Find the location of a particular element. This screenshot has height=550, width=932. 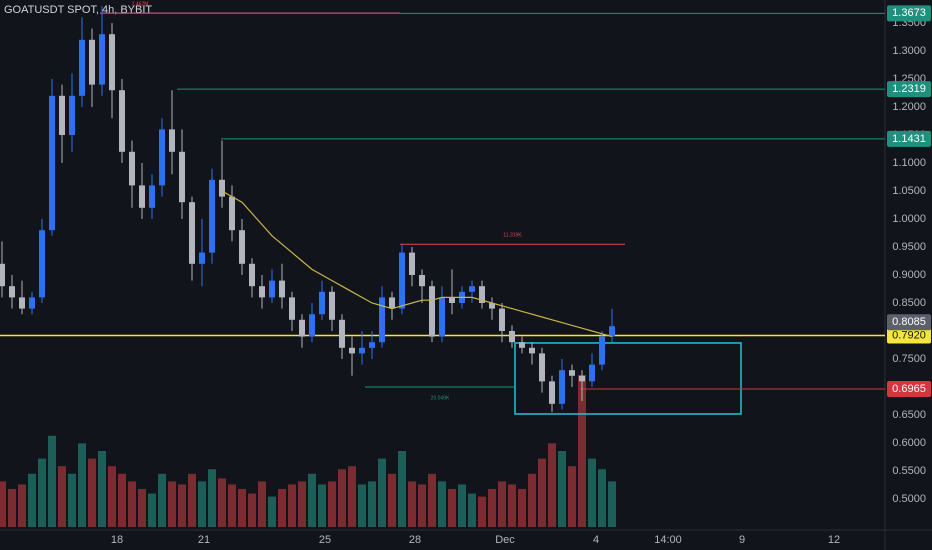

y-tick-label: 1.2000 is located at coordinates (909, 107).